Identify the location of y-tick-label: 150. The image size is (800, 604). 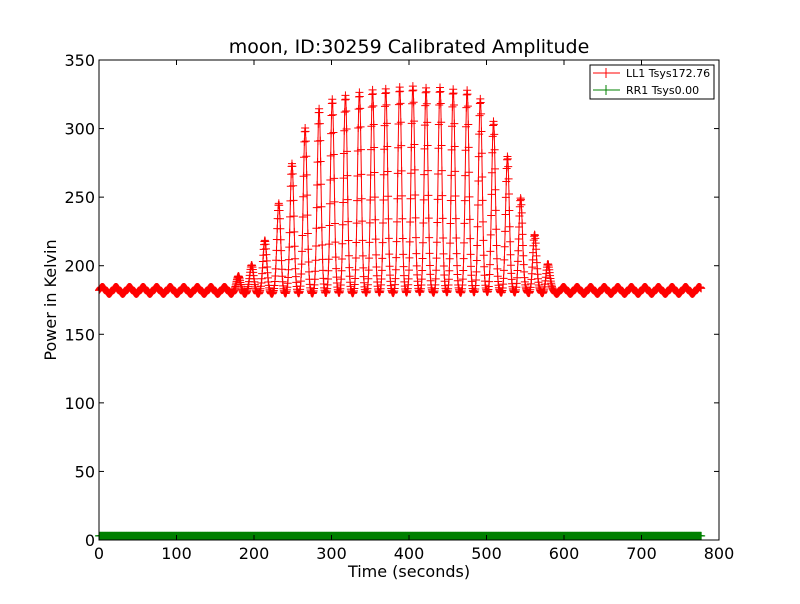
(79, 334).